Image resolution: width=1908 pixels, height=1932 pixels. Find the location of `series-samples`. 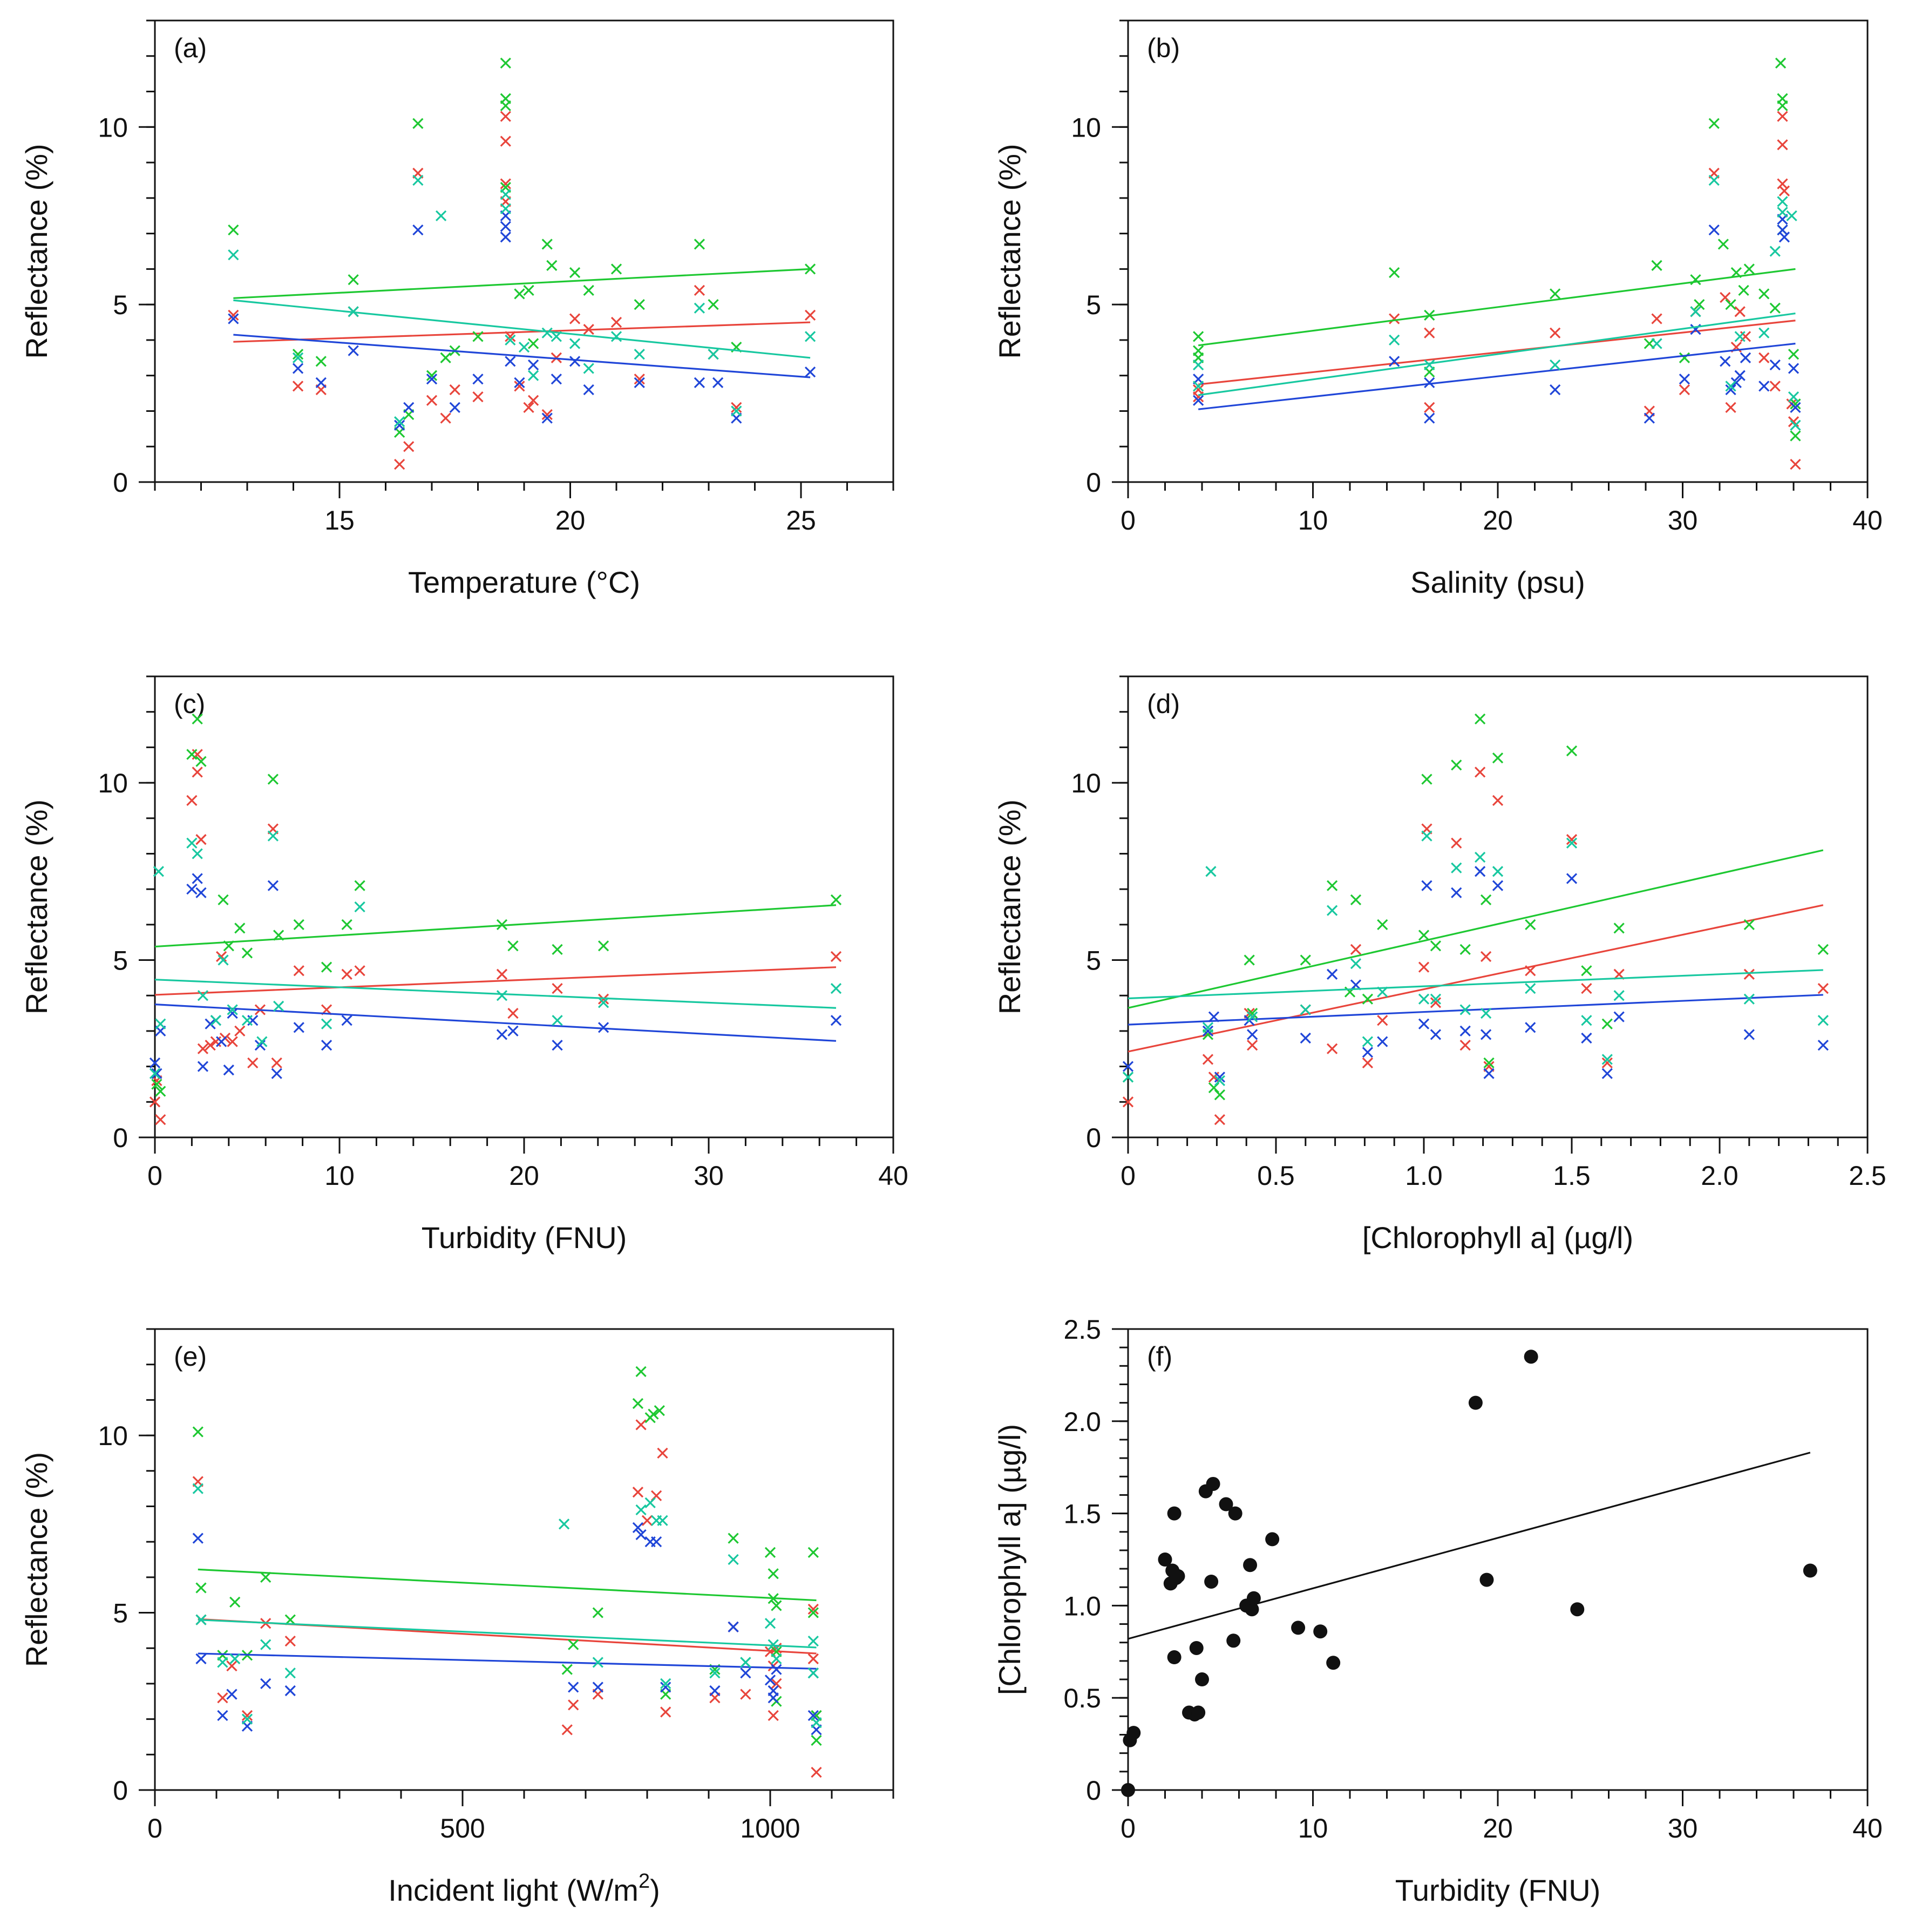

series-samples is located at coordinates (1469, 1573).